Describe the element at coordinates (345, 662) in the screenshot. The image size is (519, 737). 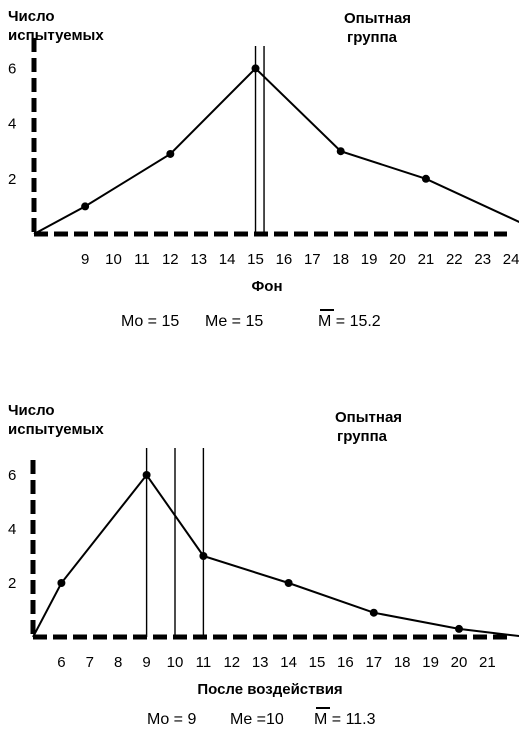
I see `chart2-x-tick: 16` at that location.